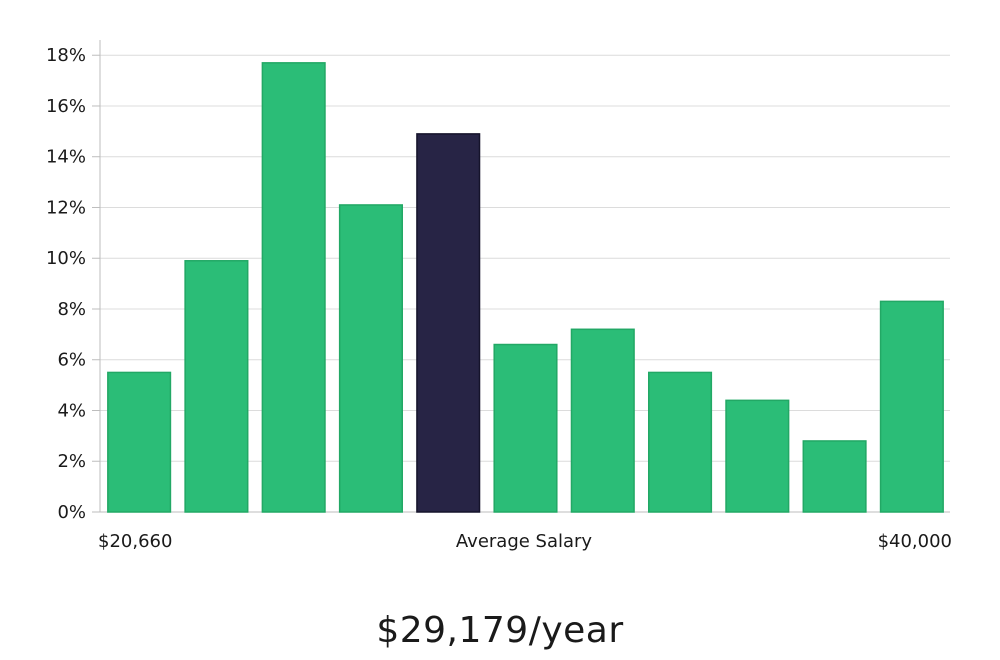  I want to click on y-tick-label: 10%, so click(66, 258).